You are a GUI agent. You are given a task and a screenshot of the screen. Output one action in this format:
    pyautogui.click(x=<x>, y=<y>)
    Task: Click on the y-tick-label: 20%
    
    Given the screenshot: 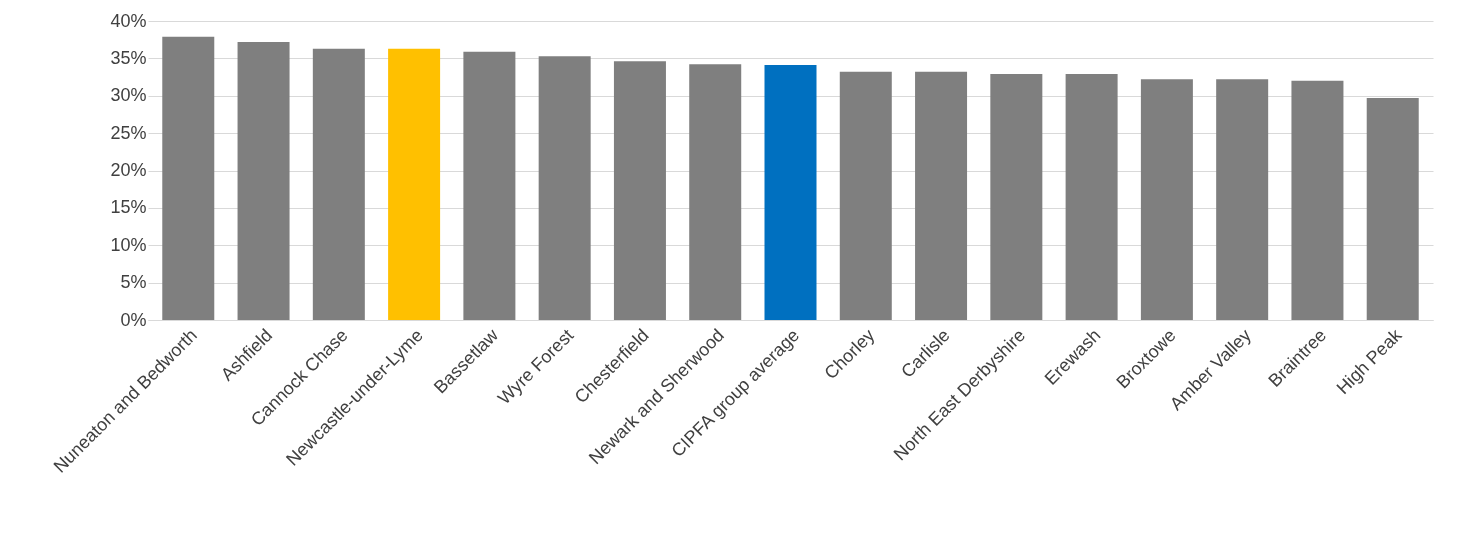 What is the action you would take?
    pyautogui.click(x=128, y=170)
    